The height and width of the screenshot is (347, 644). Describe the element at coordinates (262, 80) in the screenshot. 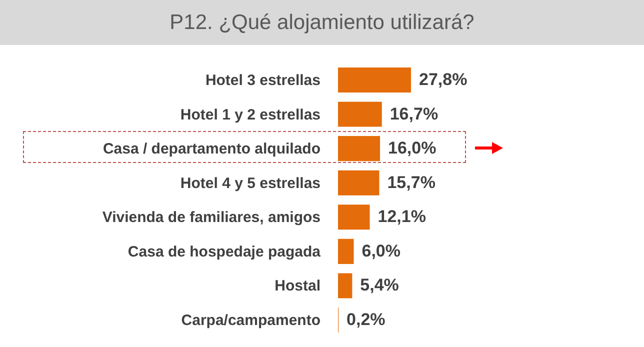

I see `y-tick-label: Hotel 3 estrellas` at that location.